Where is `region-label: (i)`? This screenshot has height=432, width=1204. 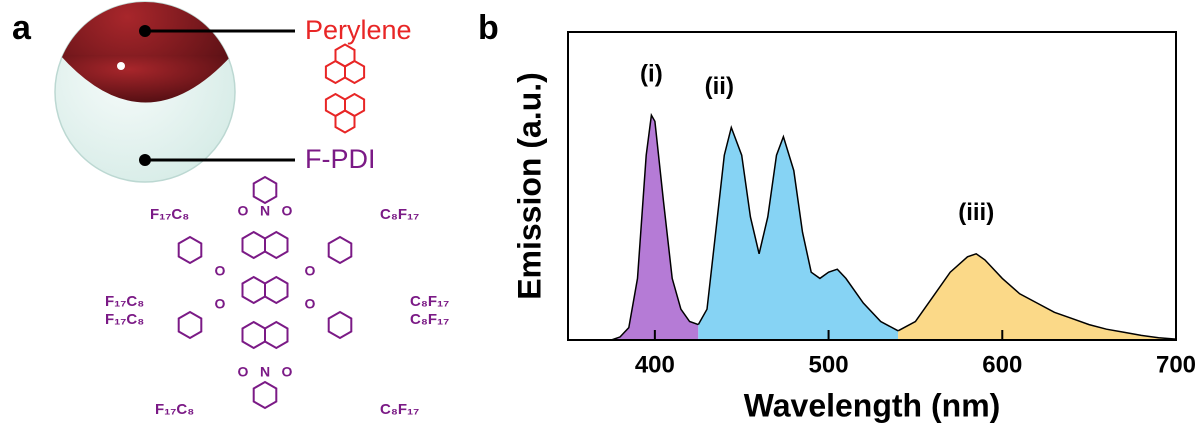 region-label: (i) is located at coordinates (651, 74).